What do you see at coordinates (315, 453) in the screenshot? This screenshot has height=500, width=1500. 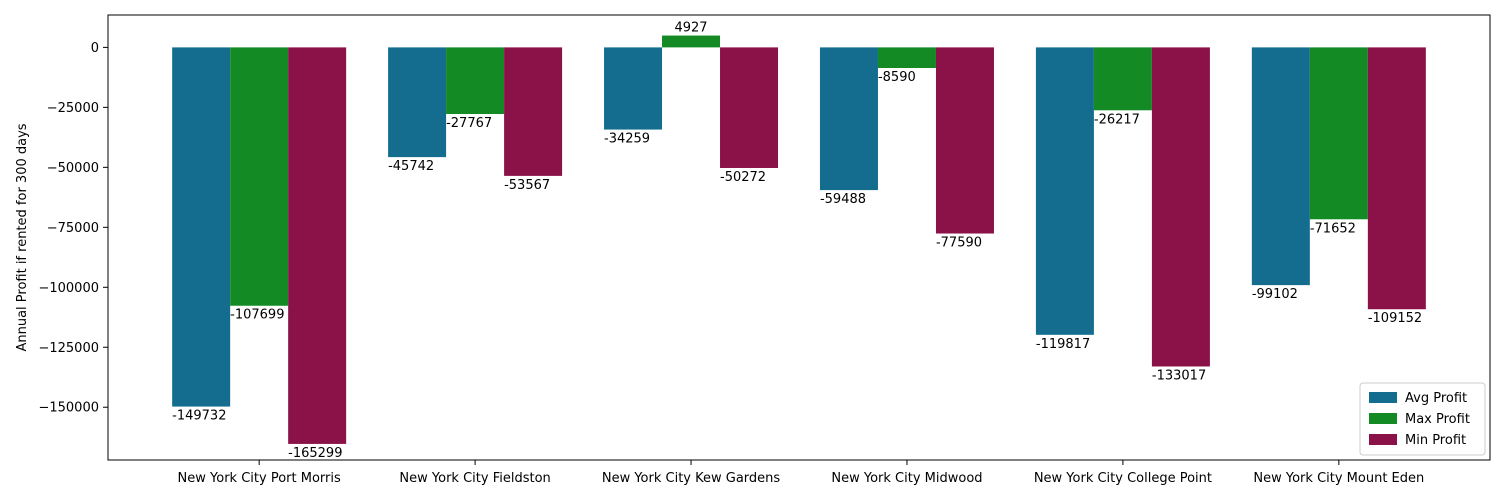 I see `data-label-min-profit-0: -165299` at bounding box center [315, 453].